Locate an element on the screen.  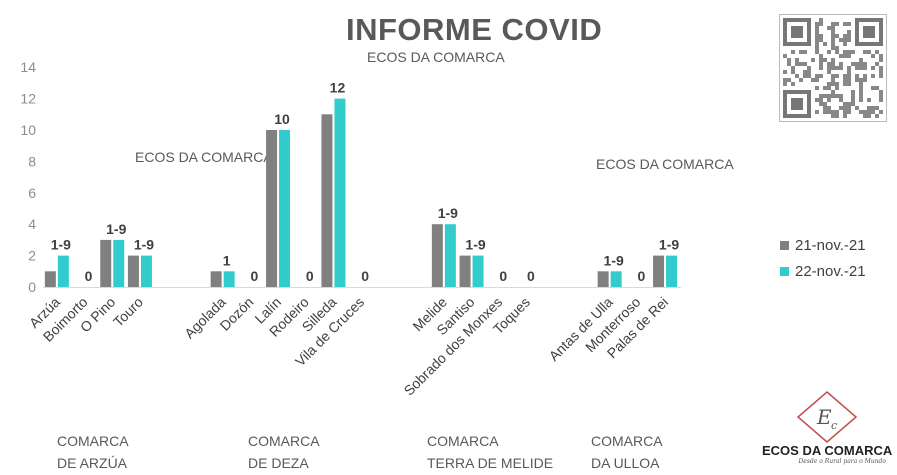
legend-label-2: 22-nov.-21 is located at coordinates (830, 271).